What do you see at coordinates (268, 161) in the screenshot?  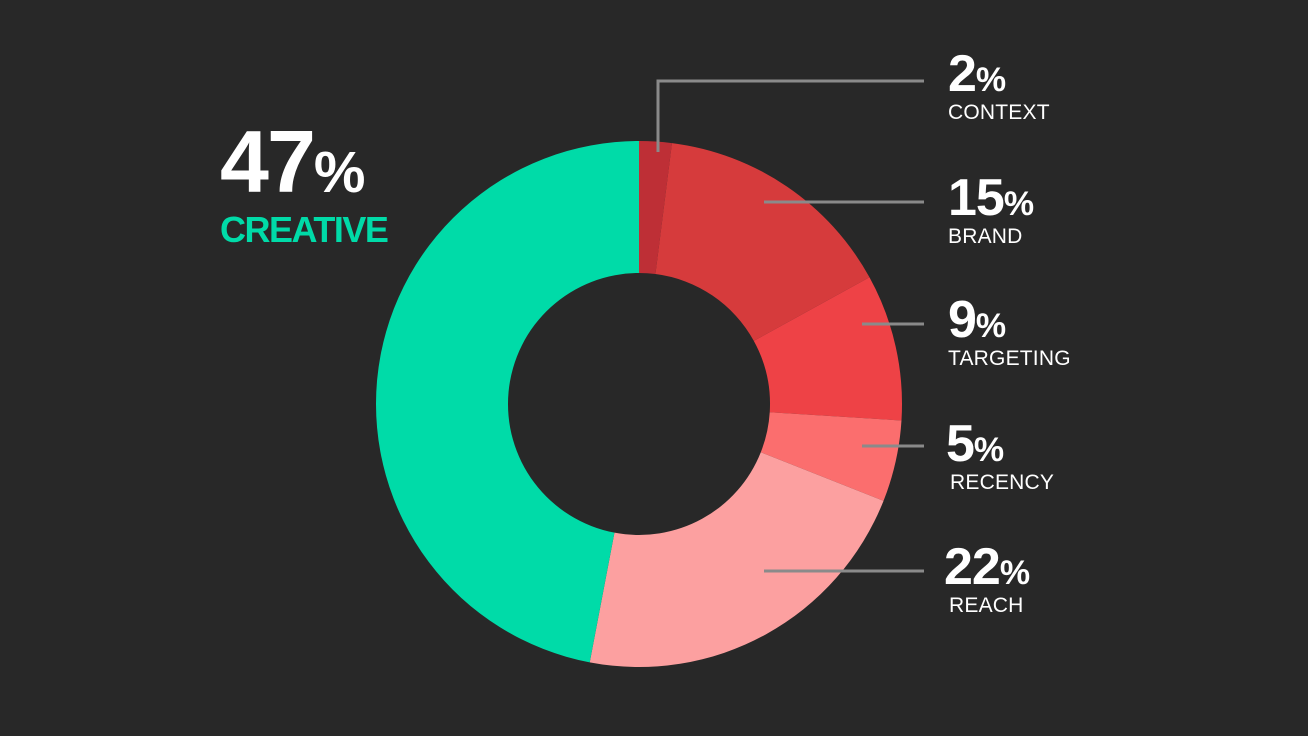 I see `creative-value: 47` at bounding box center [268, 161].